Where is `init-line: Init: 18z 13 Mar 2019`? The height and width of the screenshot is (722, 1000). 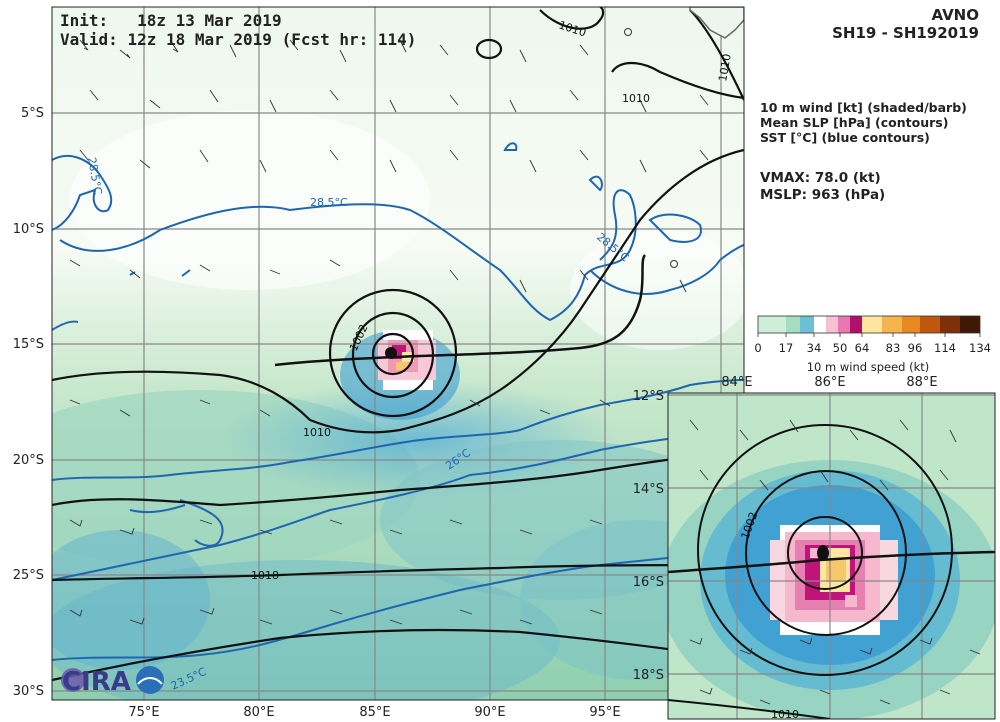
init-line: Init: 18z 13 Mar 2019 is located at coordinates (171, 20).